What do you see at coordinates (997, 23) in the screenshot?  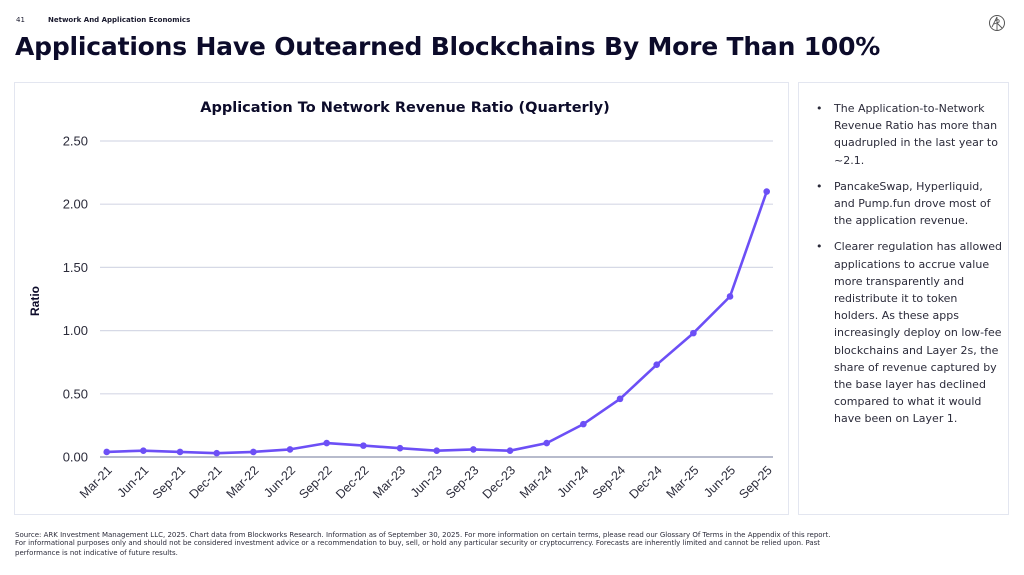 I see `ark-logo-icon` at bounding box center [997, 23].